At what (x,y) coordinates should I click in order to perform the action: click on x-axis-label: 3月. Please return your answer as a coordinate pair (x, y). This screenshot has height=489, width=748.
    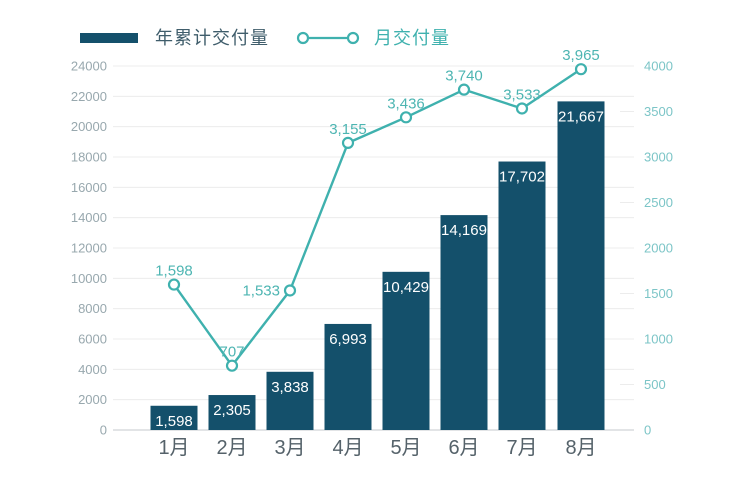
    Looking at the image, I should click on (289, 448).